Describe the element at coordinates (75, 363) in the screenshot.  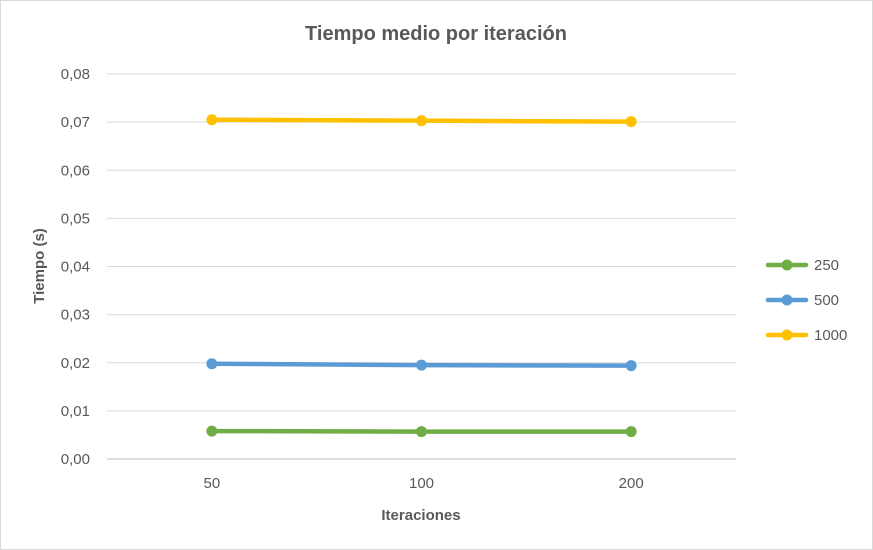
I see `y-tick-label: 0,02` at that location.